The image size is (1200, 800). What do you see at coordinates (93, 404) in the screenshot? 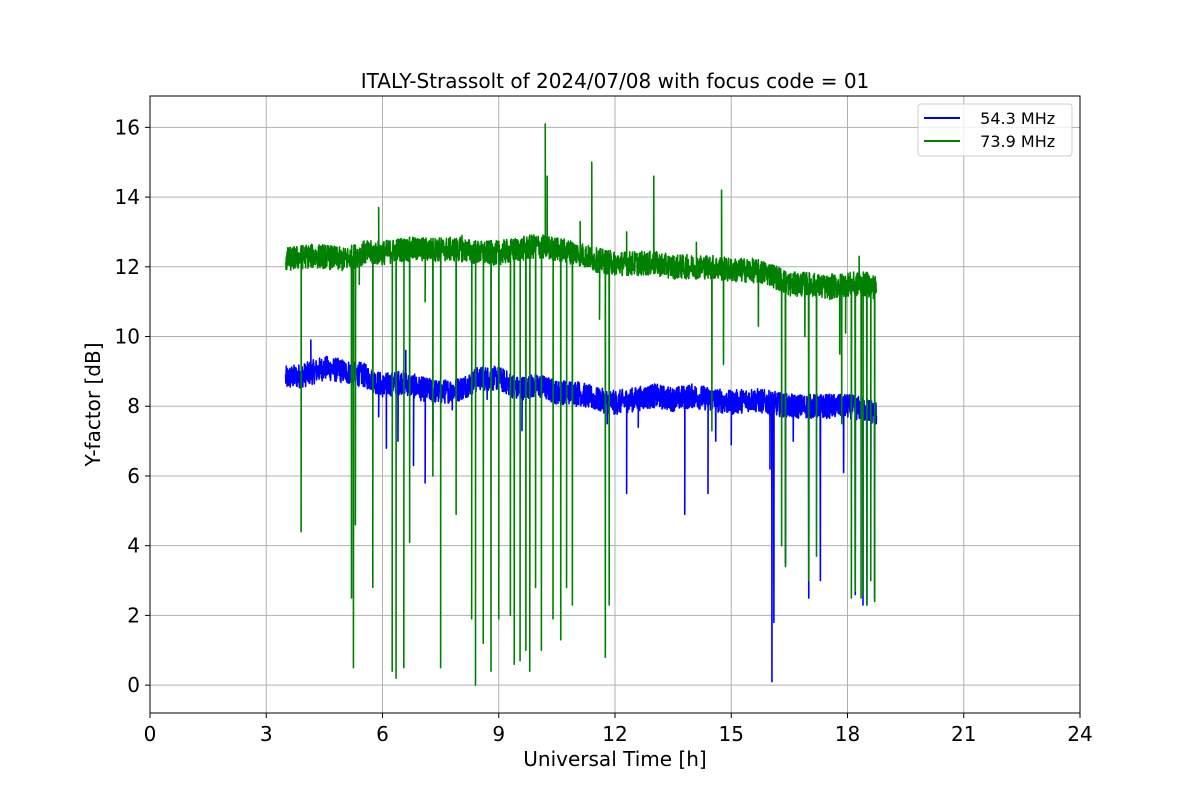
I see `y-axis-label: Y-factor [dB]` at bounding box center [93, 404].